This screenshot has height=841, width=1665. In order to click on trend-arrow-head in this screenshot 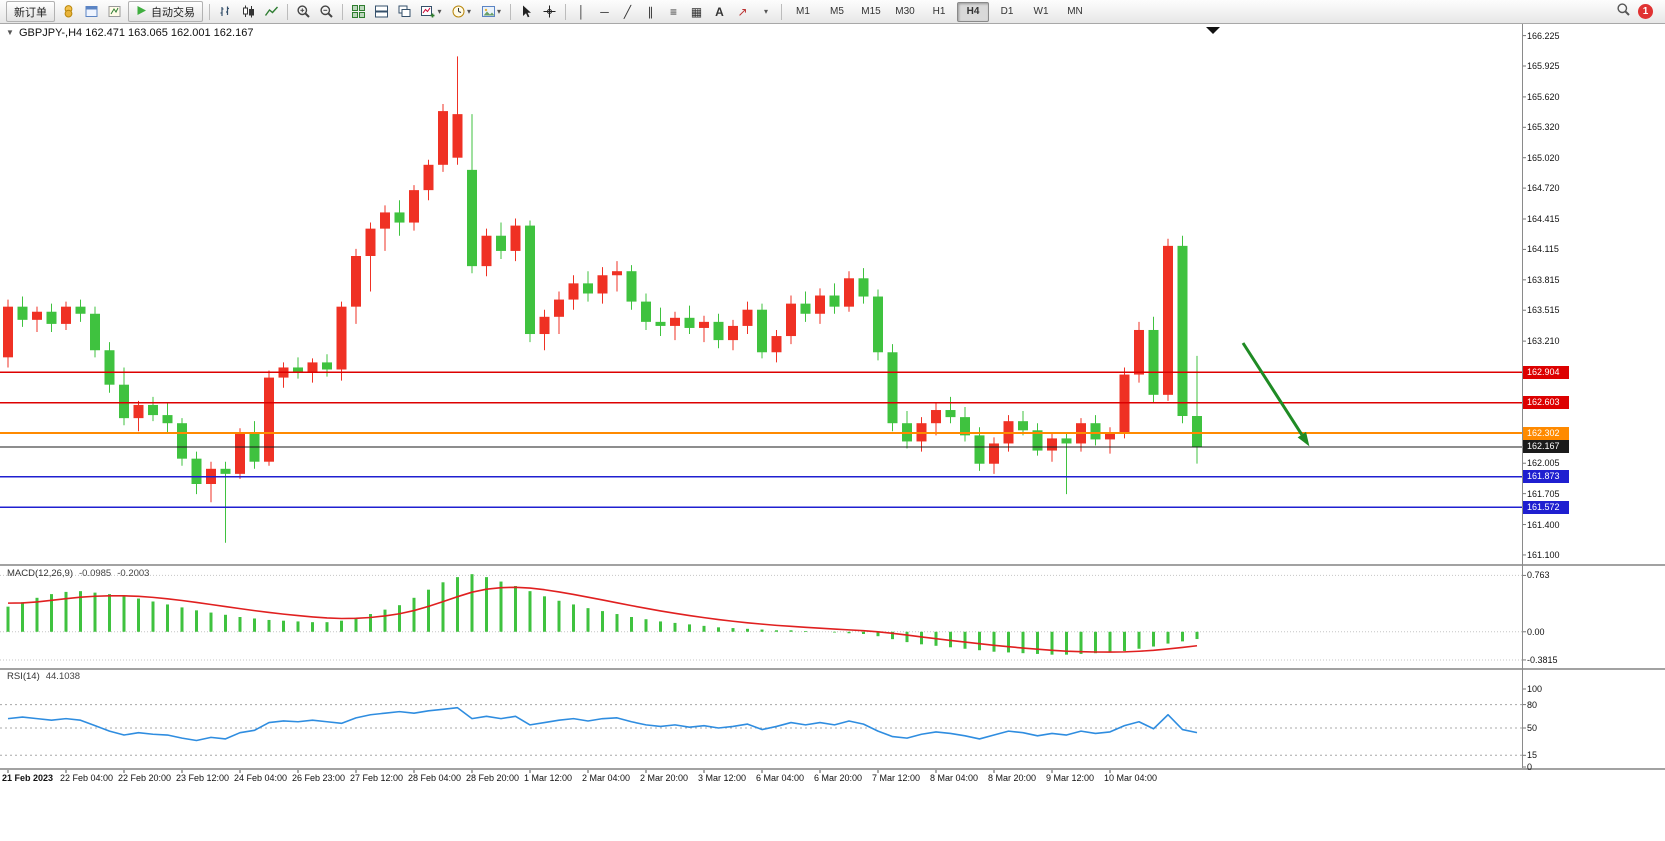, I will do `click(1303, 439)`.